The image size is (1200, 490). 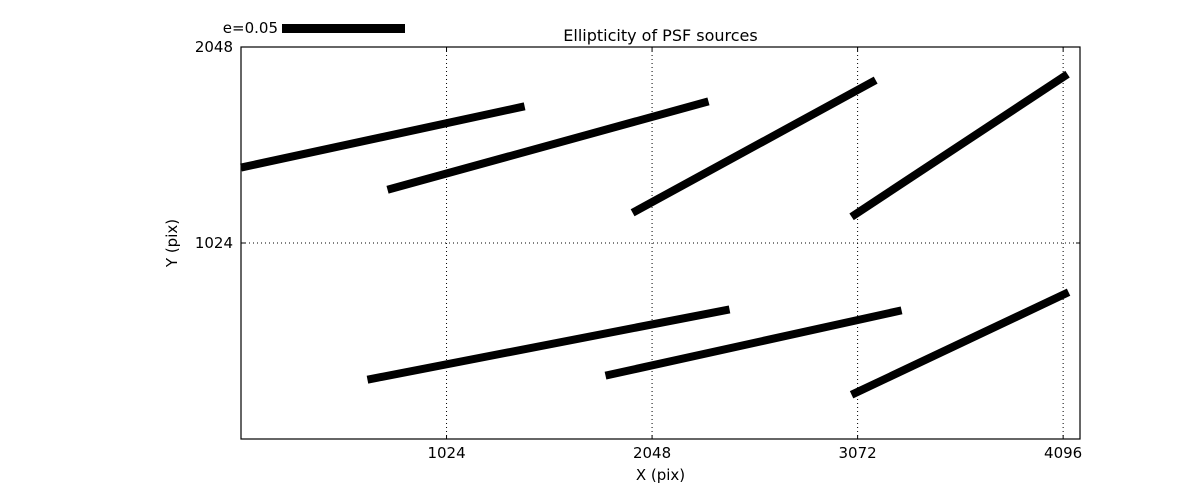 What do you see at coordinates (652, 453) in the screenshot?
I see `x-tick-label: 2048` at bounding box center [652, 453].